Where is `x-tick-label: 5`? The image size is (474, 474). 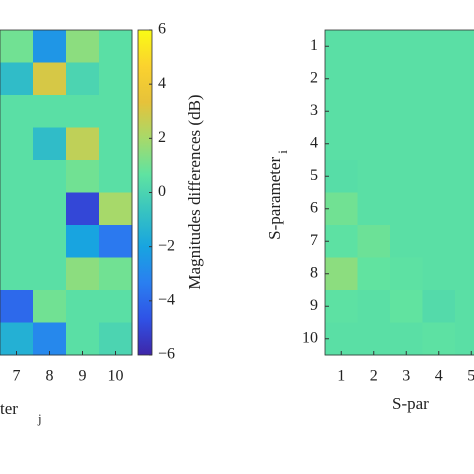 x-tick-label: 5 is located at coordinates (470, 376).